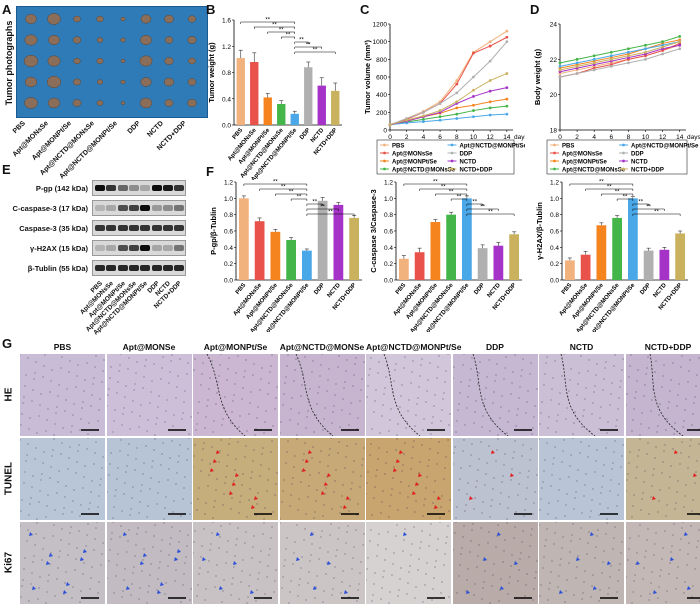 The image size is (700, 610). I want to click on sig-label: **, so click(490, 213).